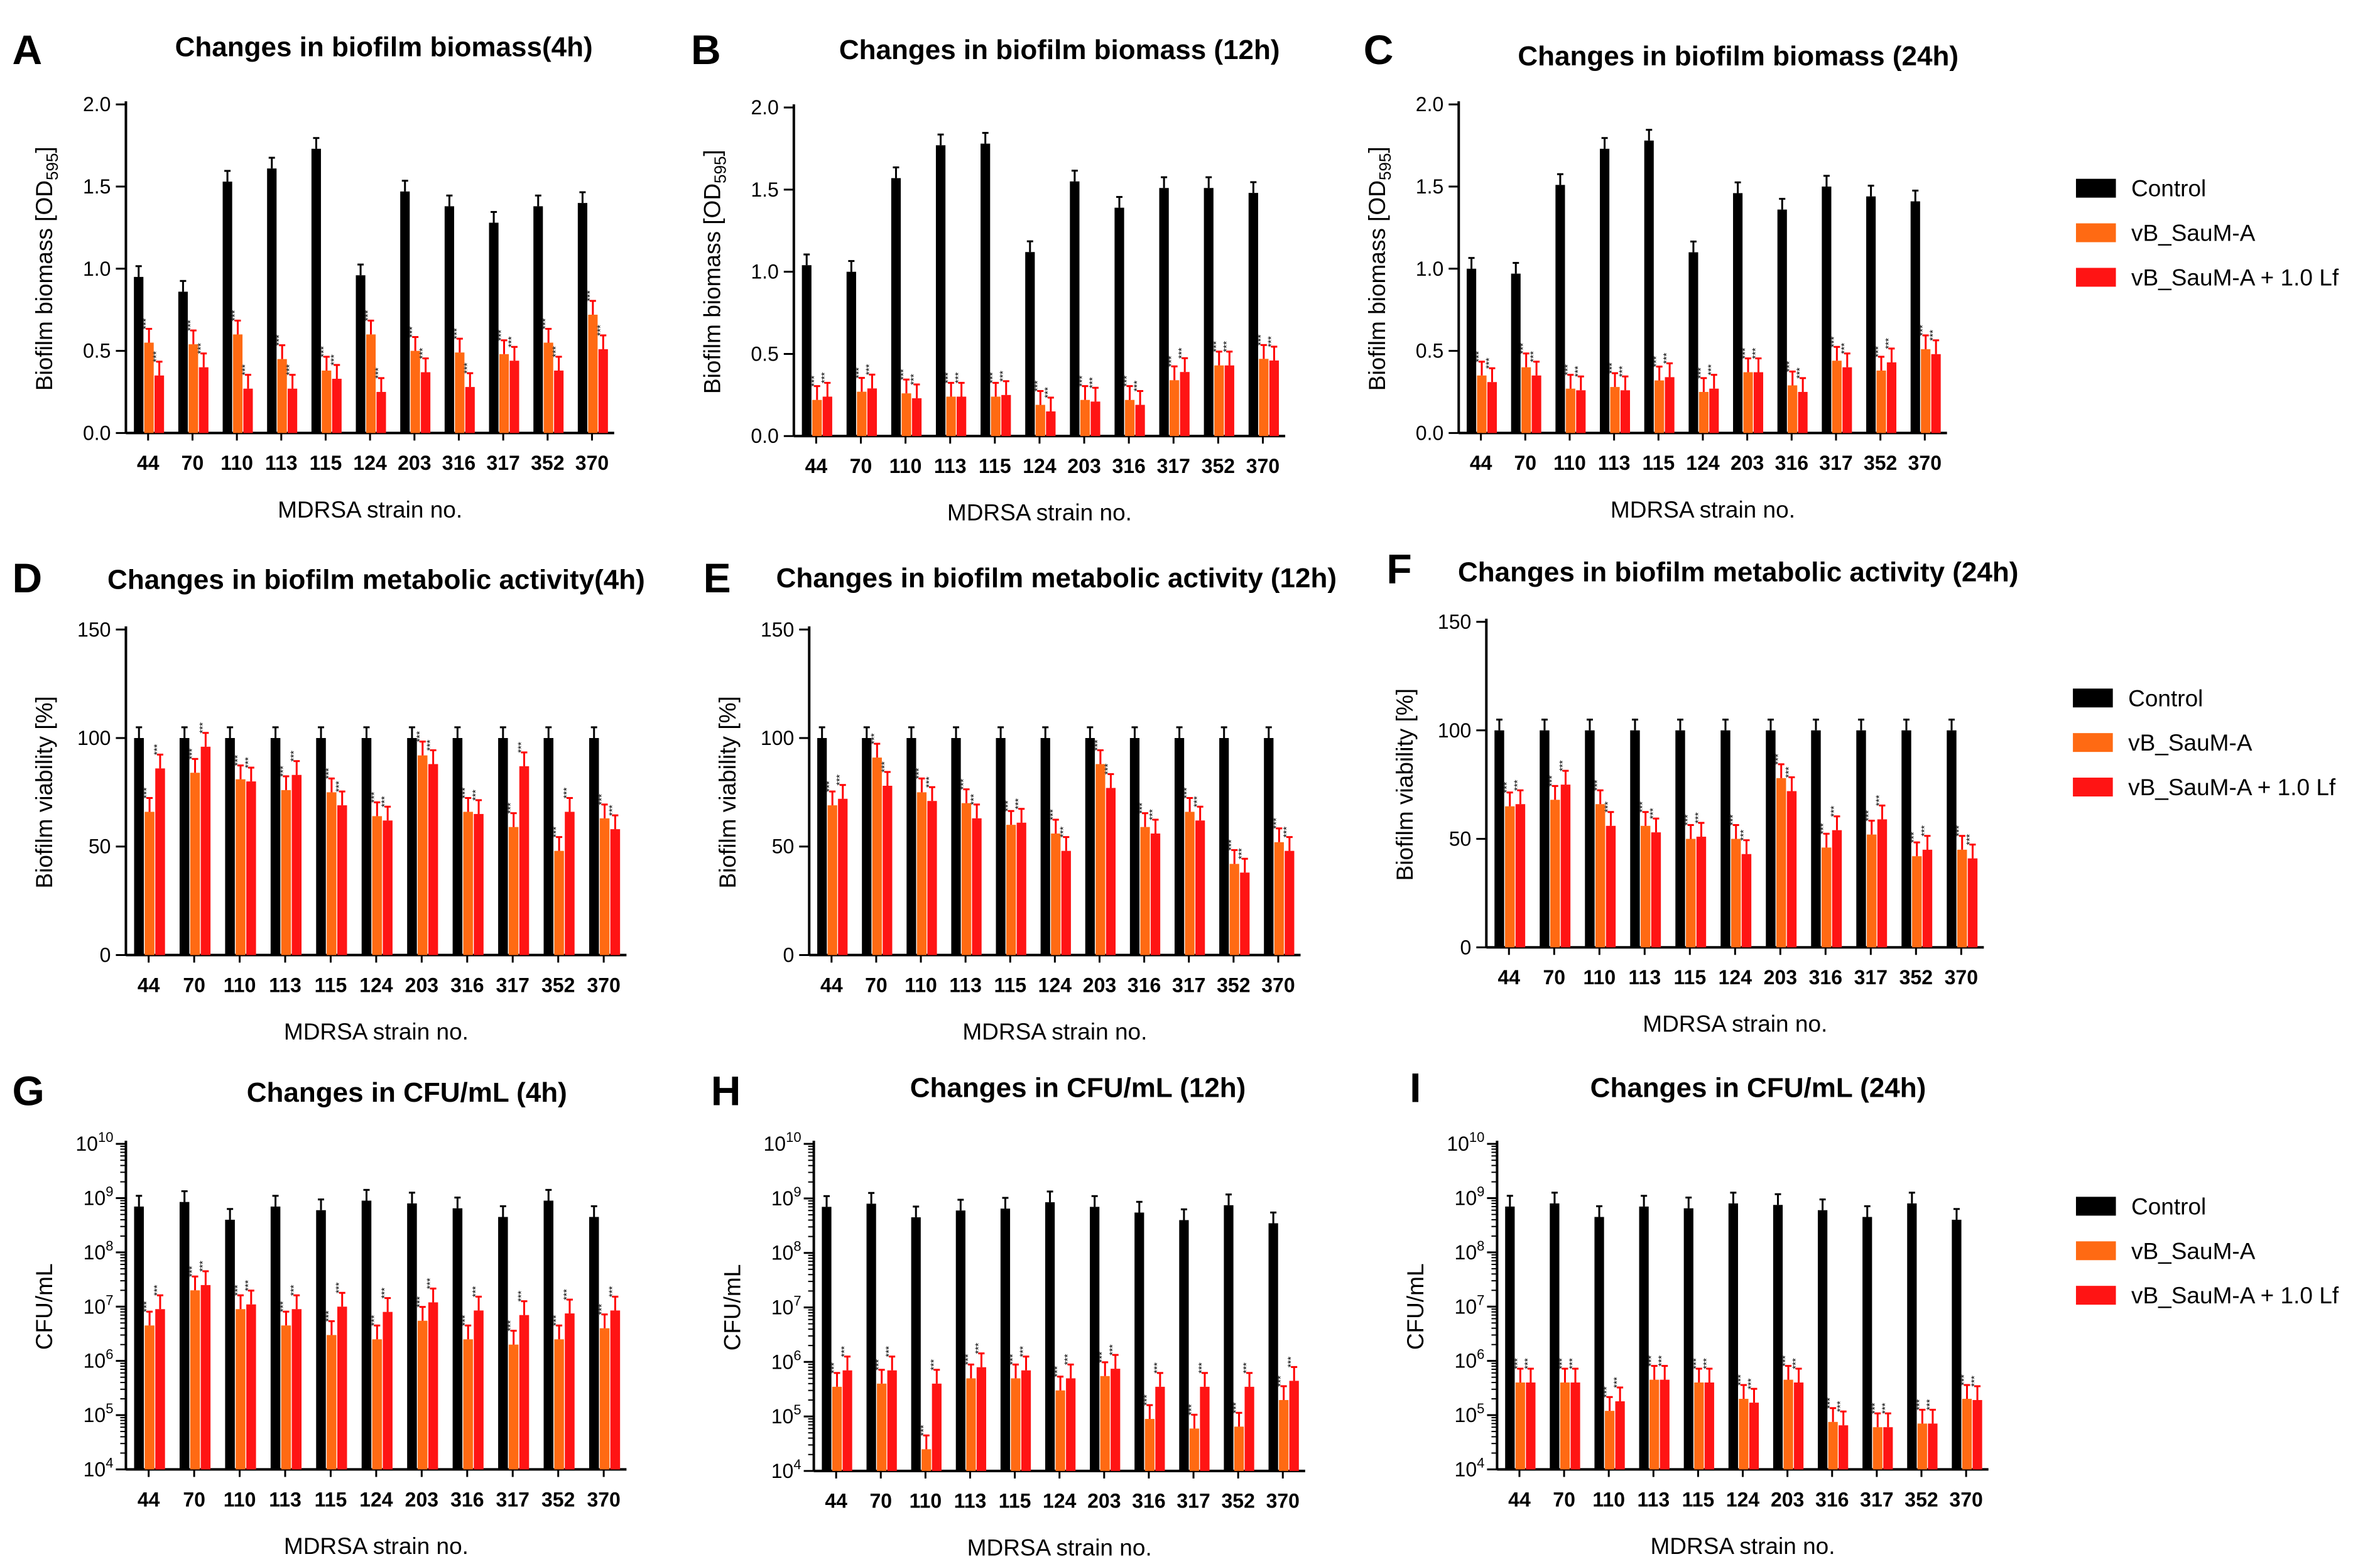 This screenshot has height=1564, width=2380. Describe the element at coordinates (2093, 742) in the screenshot. I see `legend-phage-swatch` at that location.